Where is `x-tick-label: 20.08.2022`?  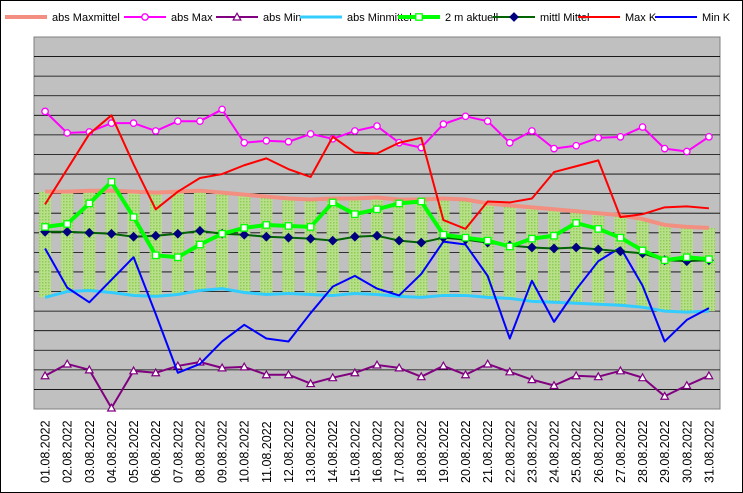 x-tick-label: 20.08.2022 is located at coordinates (466, 451).